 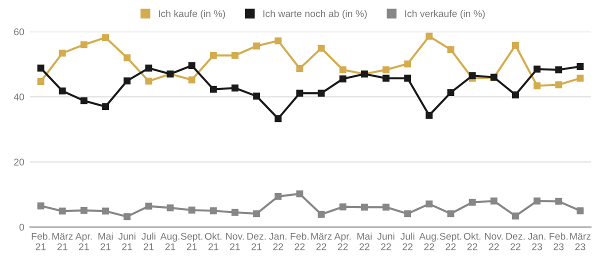 I want to click on y-tick-label: 0, so click(x=21, y=227).